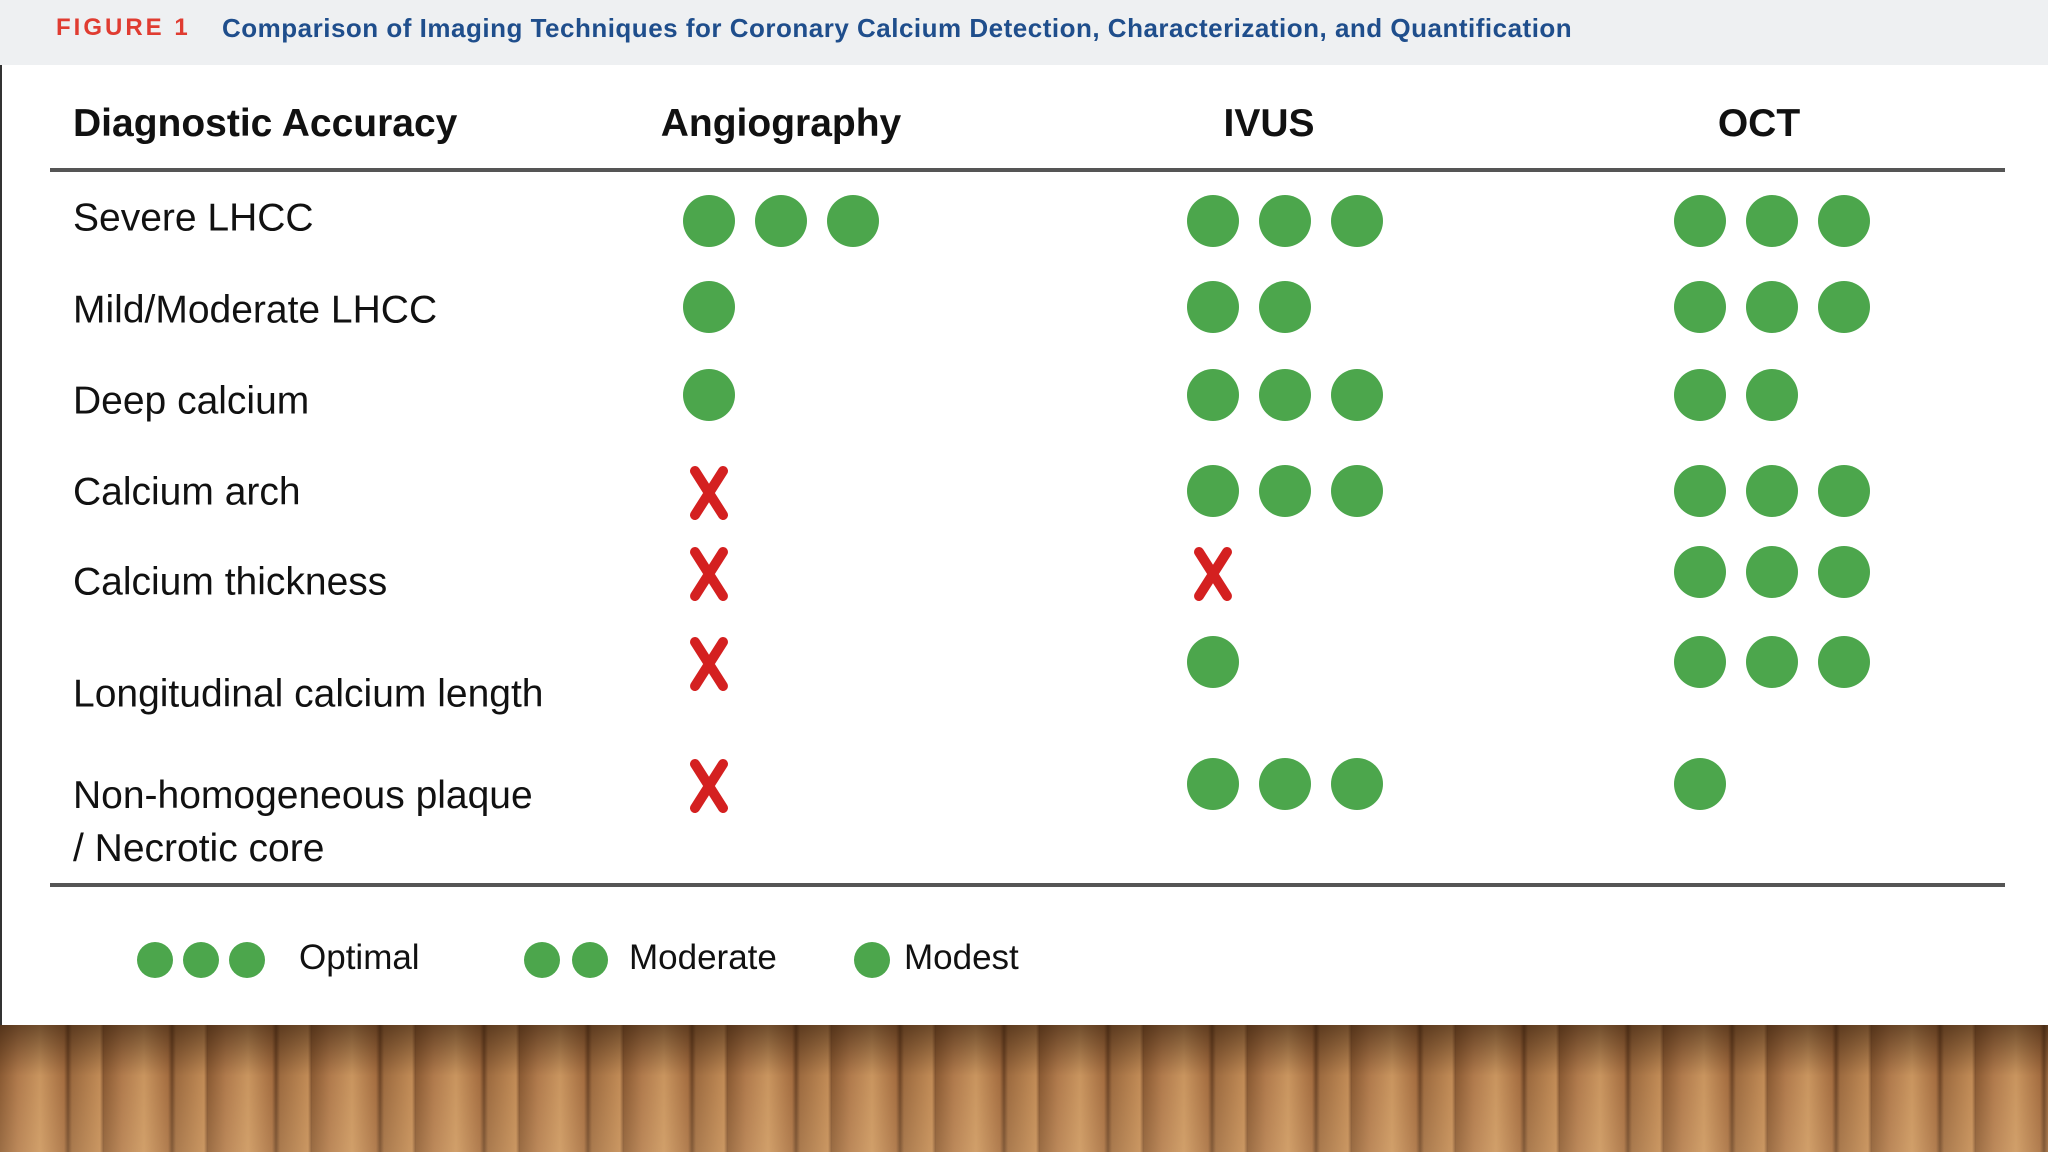  I want to click on row-label: Calcium thickness, so click(230, 582).